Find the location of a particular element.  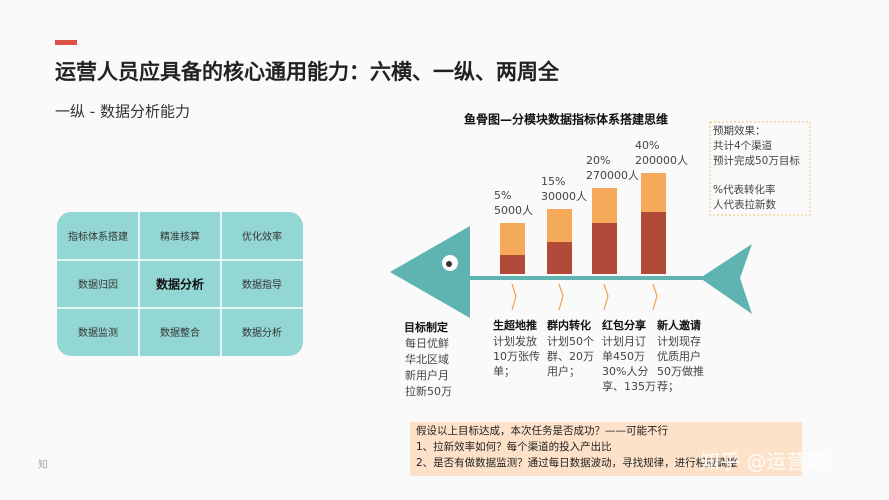

bone-line: 群、20万 is located at coordinates (570, 356).